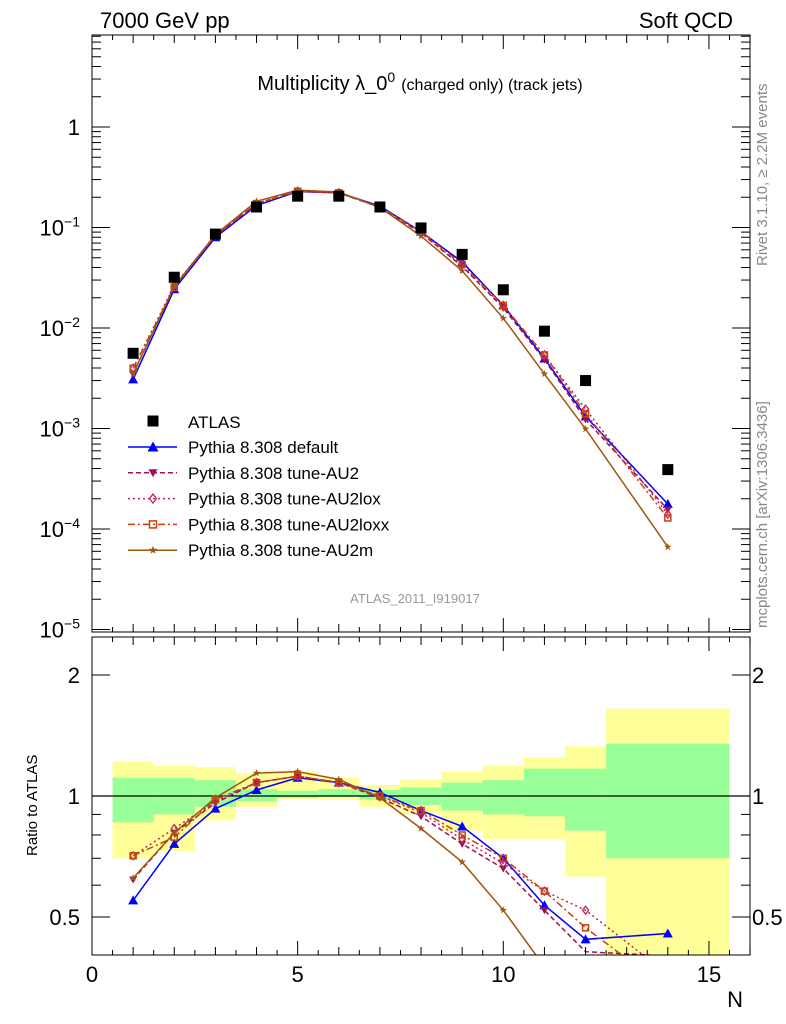 The height and width of the screenshot is (1024, 786). I want to click on ratio-ylabel: Ratio to ATLAS, so click(32, 805).